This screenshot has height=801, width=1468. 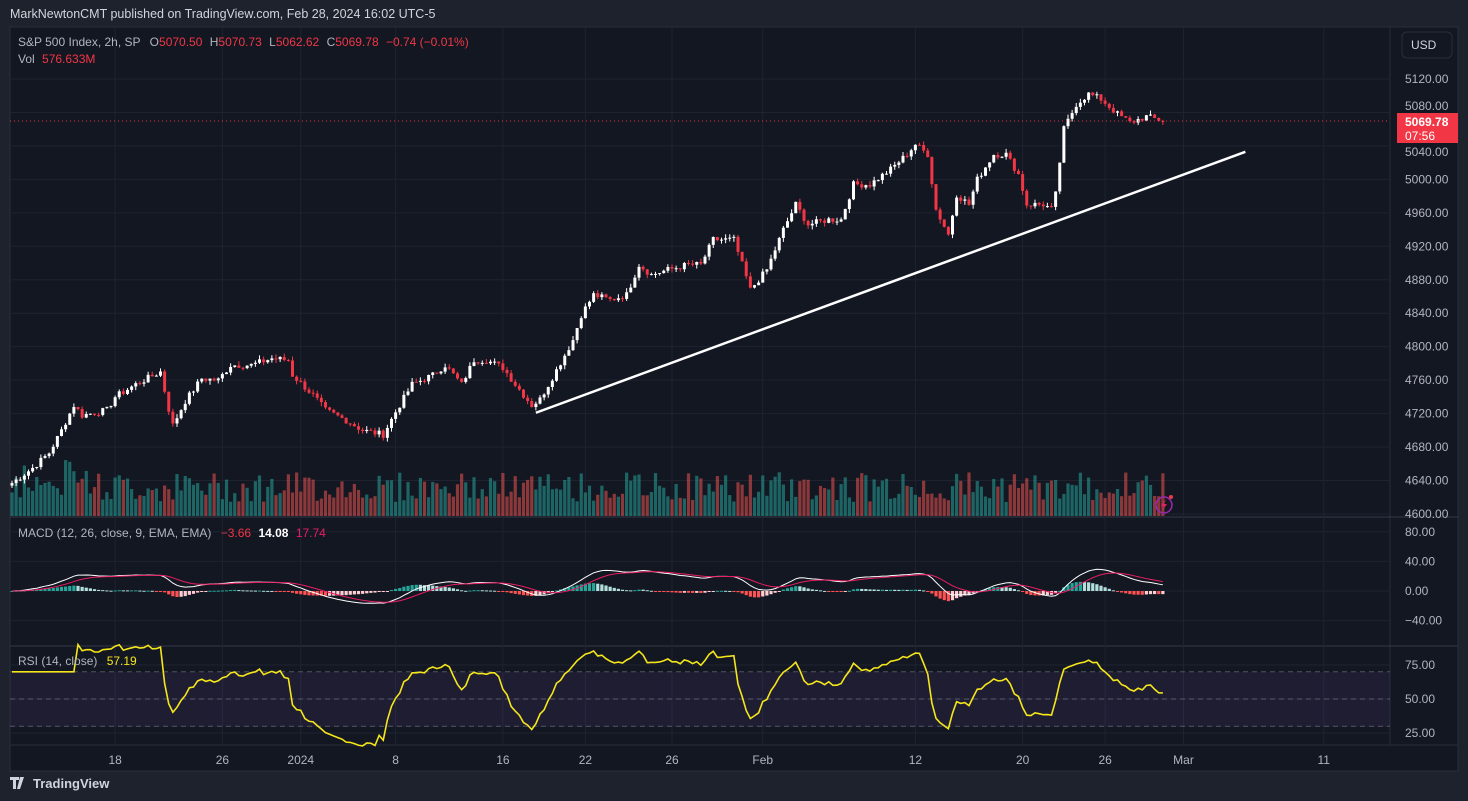 What do you see at coordinates (26, 59) in the screenshot?
I see `volume-label: Vol` at bounding box center [26, 59].